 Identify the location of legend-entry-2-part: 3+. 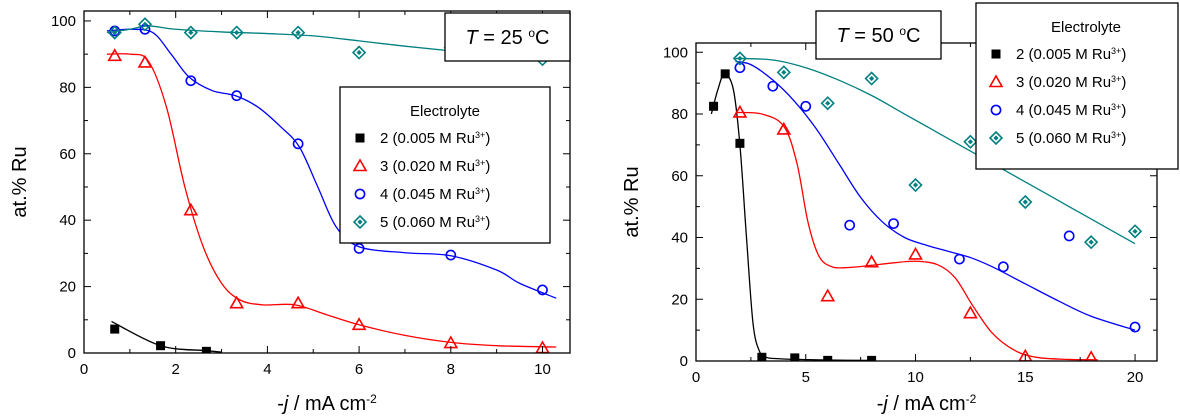
(1116, 51).